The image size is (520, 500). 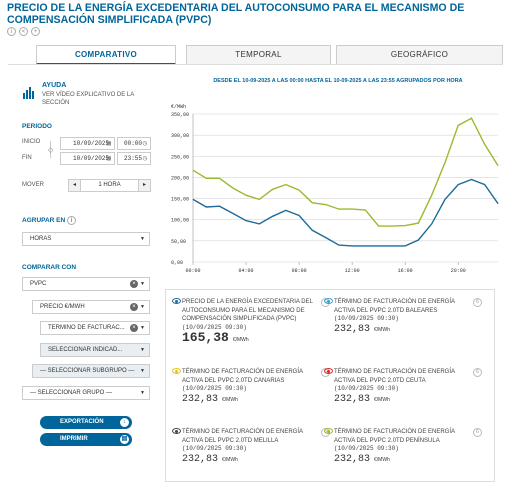 I want to click on tab-geografico: GEOGRÁFICO, so click(x=419, y=55).